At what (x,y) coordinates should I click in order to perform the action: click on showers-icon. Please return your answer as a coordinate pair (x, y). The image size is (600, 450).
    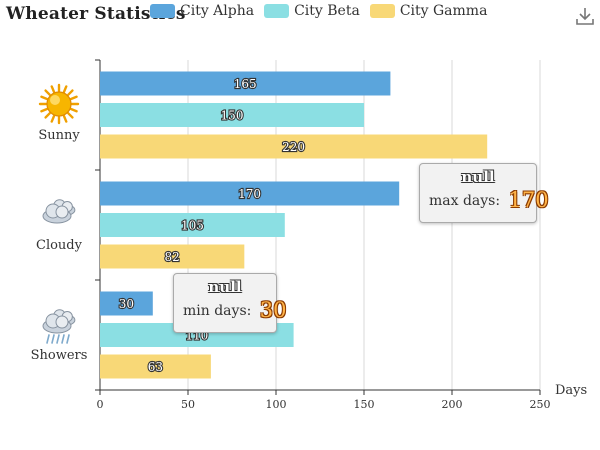
    Looking at the image, I should click on (59, 326).